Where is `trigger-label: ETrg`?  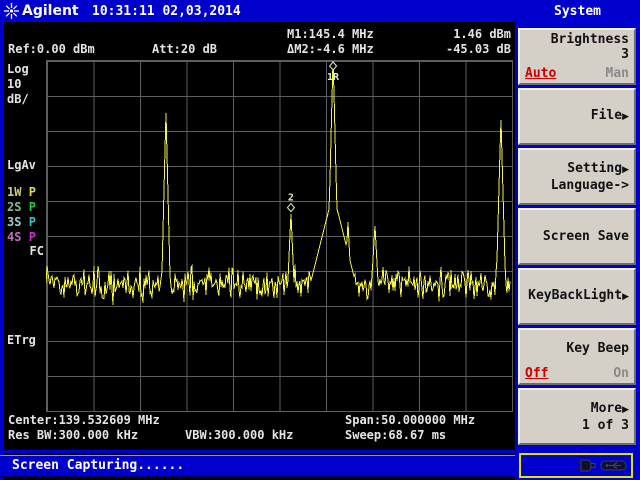 trigger-label: ETrg is located at coordinates (21, 340).